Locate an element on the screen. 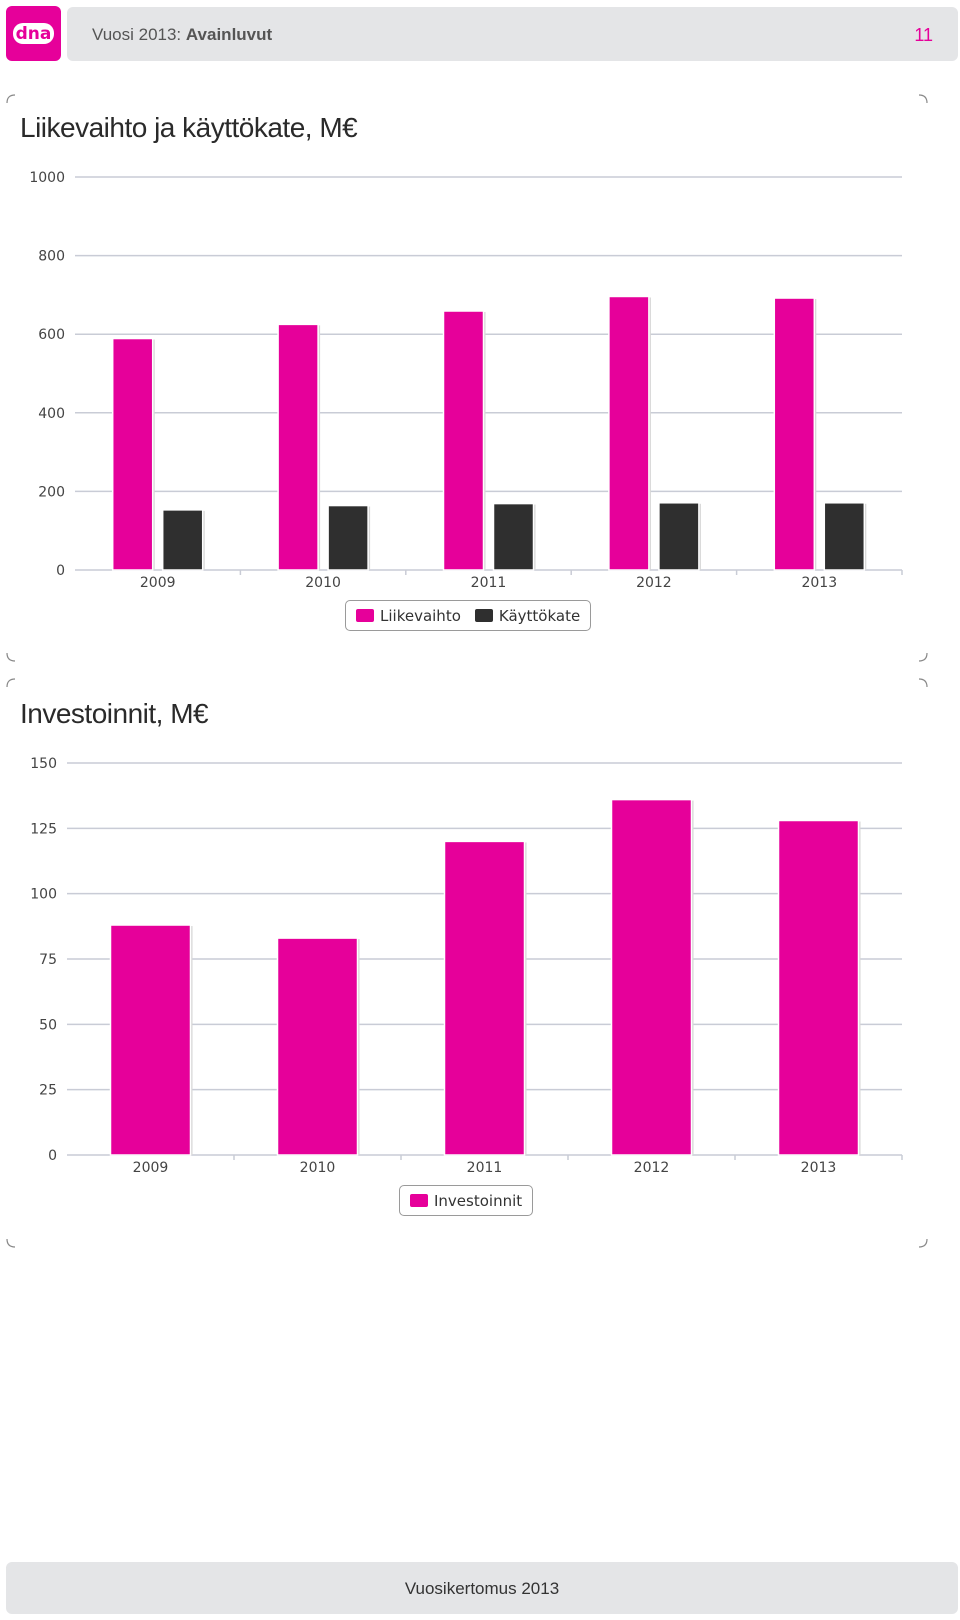  y-tick-label: 600 is located at coordinates (51, 335).